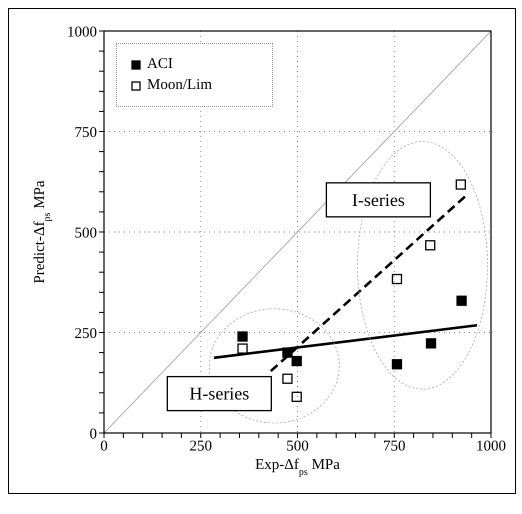  I want to click on x-tick-label: 750, so click(394, 446).